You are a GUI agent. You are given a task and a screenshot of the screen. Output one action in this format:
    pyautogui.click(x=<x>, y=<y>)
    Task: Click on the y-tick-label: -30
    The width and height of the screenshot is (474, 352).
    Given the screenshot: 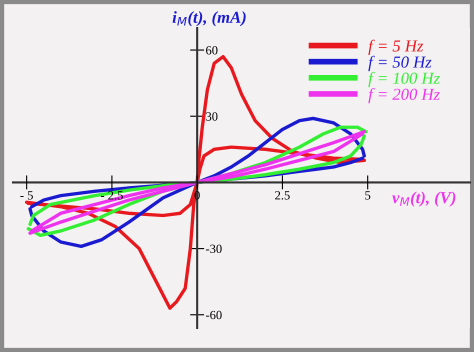 What is the action you would take?
    pyautogui.click(x=214, y=249)
    